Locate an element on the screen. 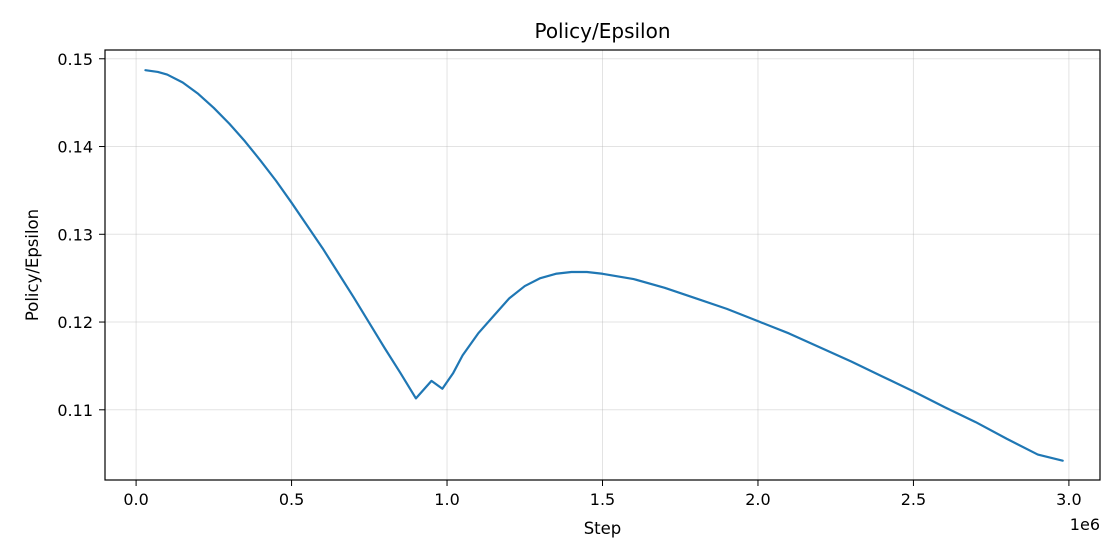 Image resolution: width=1120 pixels, height=560 pixels. x-axis-offset-label: 1e6 is located at coordinates (1085, 524).